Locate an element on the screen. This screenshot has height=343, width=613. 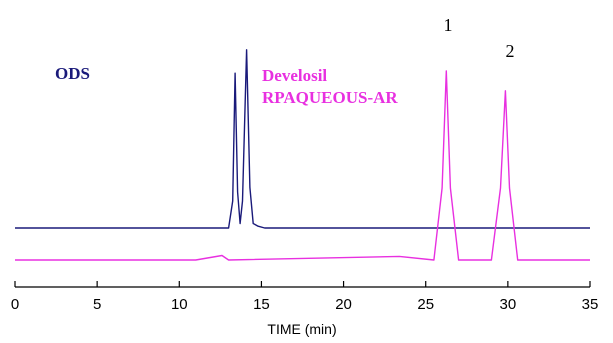
ods-label: ODS is located at coordinates (72, 73).